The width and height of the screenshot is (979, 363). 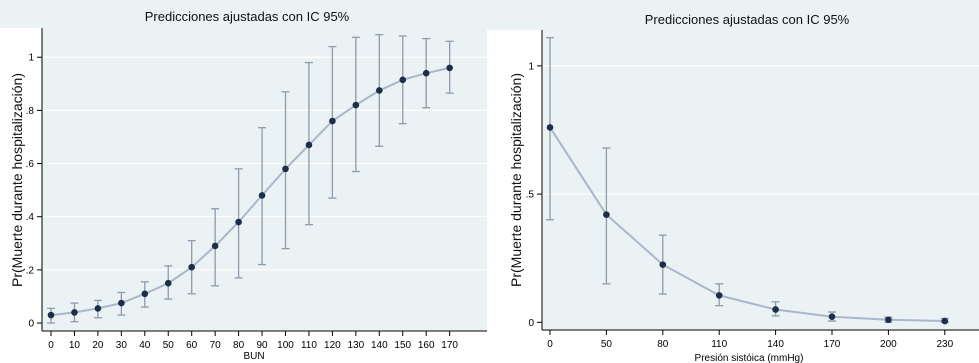 What do you see at coordinates (122, 345) in the screenshot?
I see `x-tick-label: 30` at bounding box center [122, 345].